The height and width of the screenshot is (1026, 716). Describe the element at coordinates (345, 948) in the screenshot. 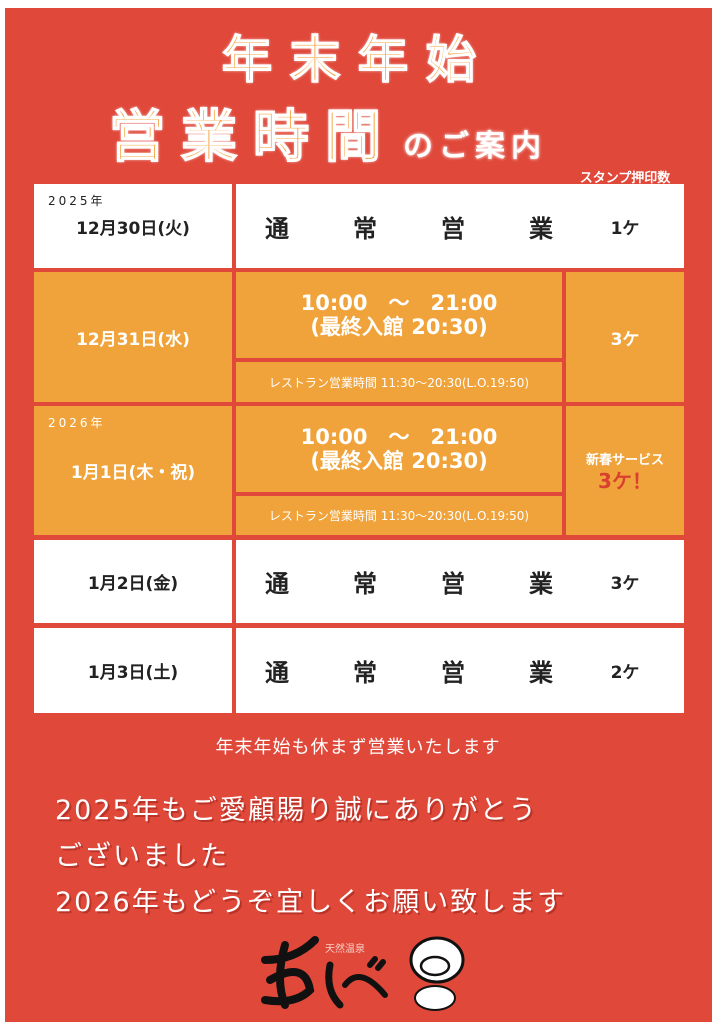

I see `logo-subtext: 天然温泉` at that location.